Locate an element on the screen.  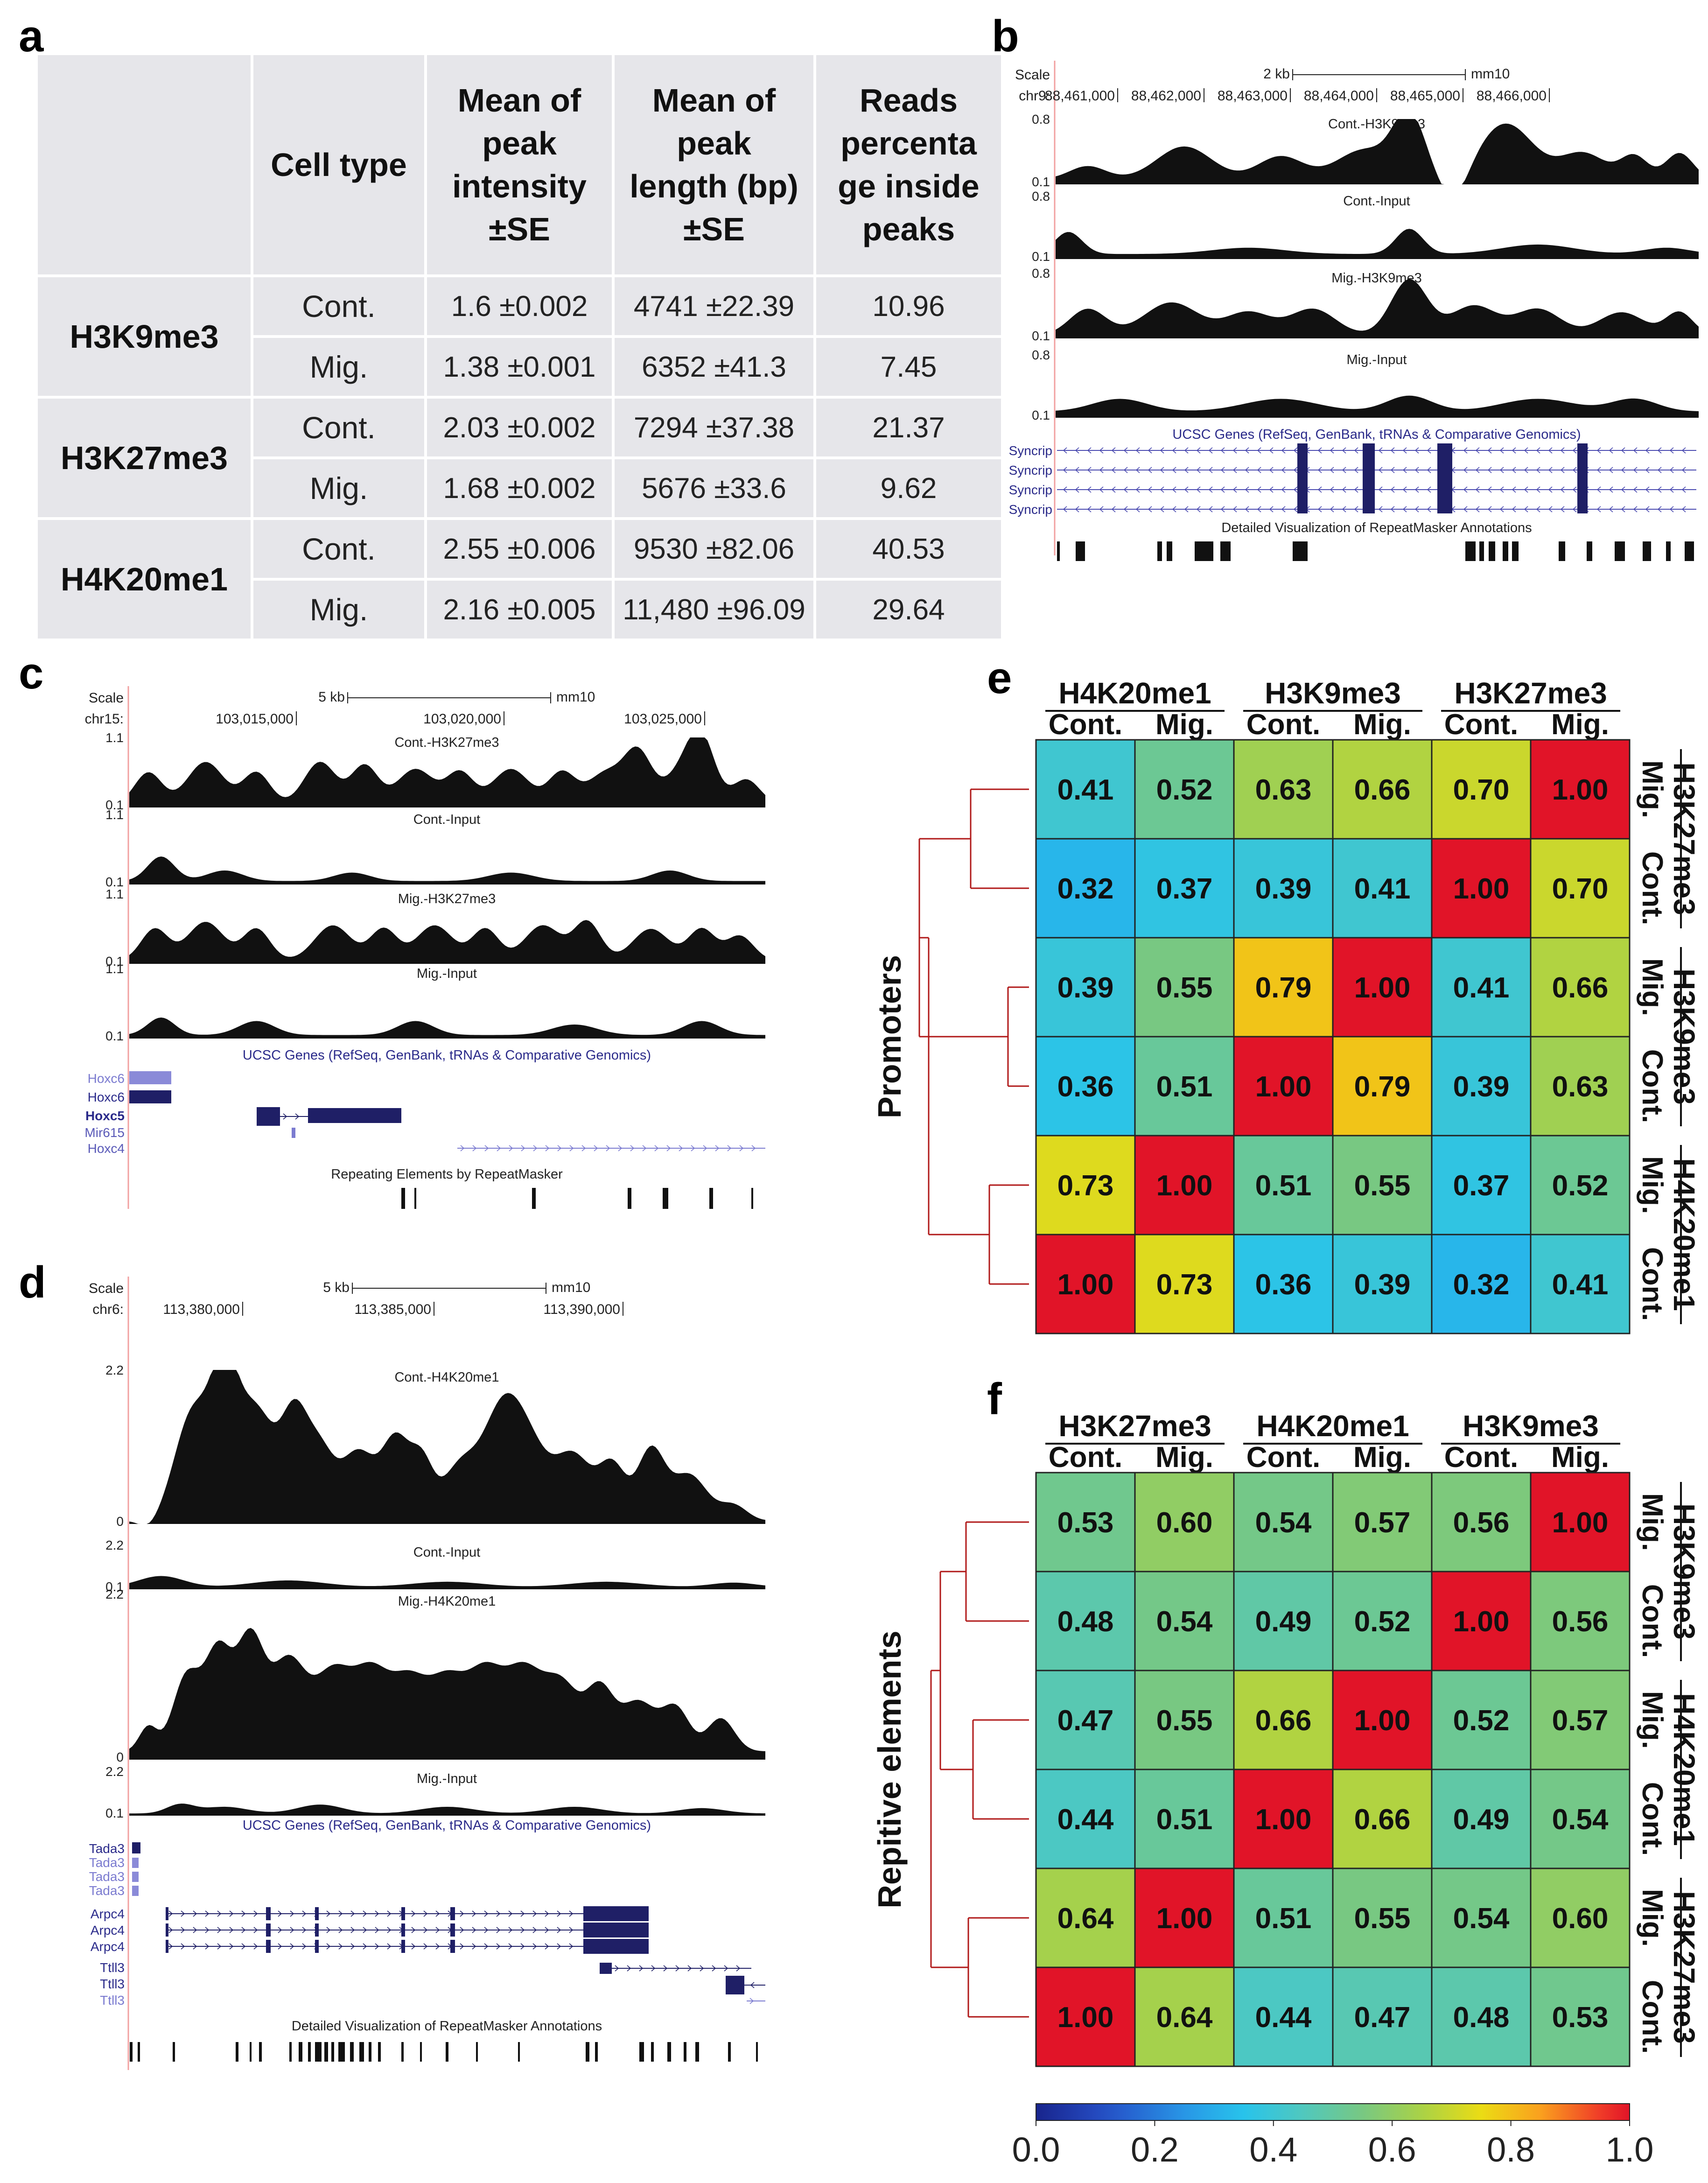
track-name: Mig.-H3K27me3 is located at coordinates (447, 898).